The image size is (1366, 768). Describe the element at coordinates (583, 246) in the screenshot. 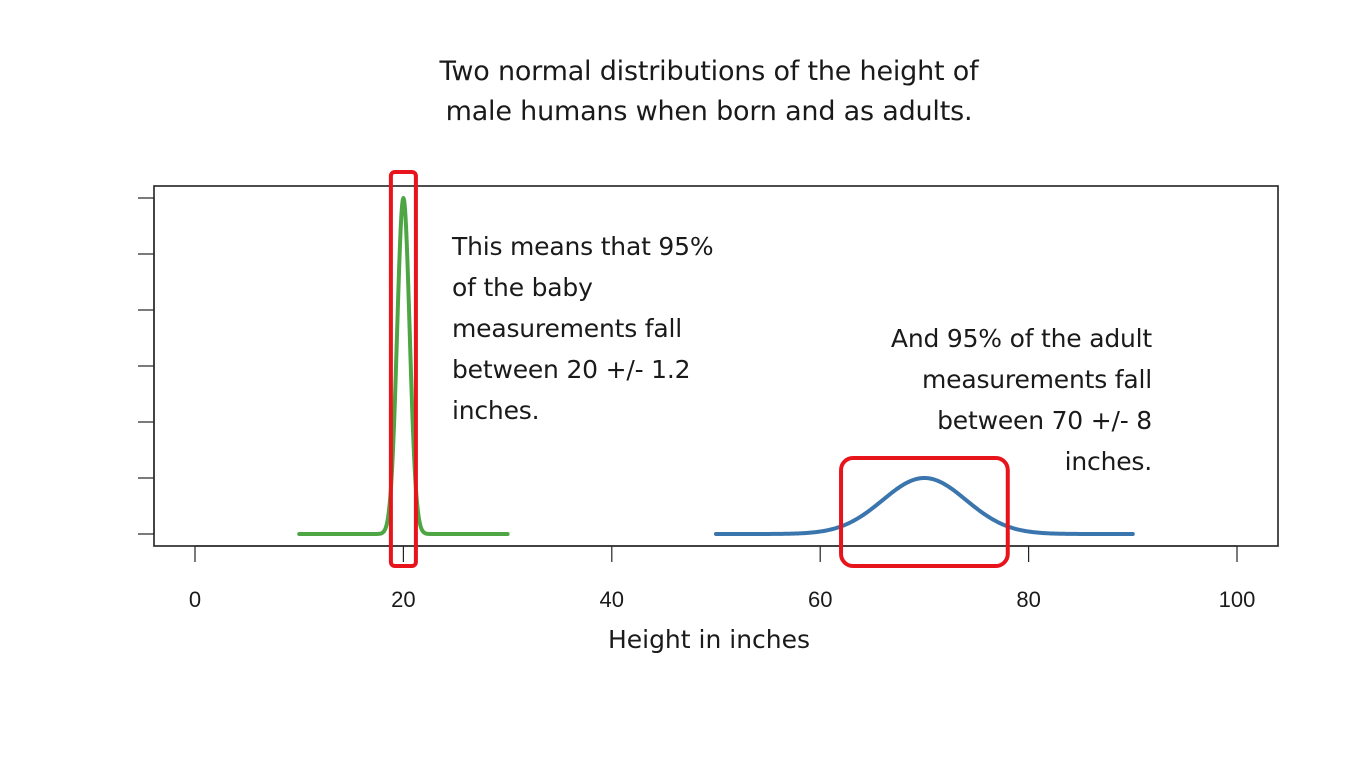

I see `baby-annotation-line: This means that 95%` at that location.